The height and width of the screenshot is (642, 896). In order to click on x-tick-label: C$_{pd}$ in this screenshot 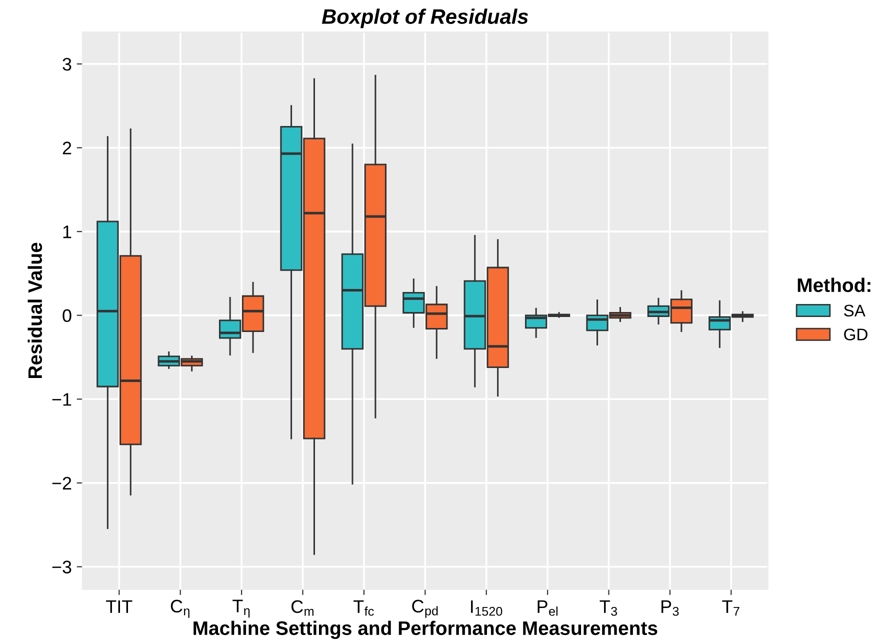, I will do `click(425, 609)`.